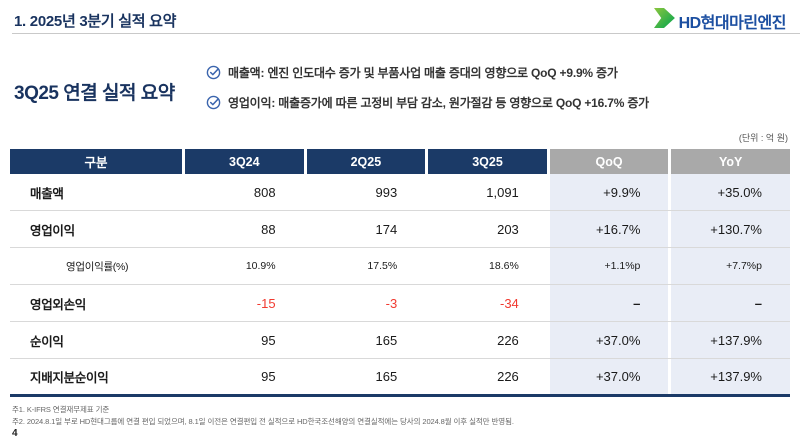 Image resolution: width=800 pixels, height=447 pixels. I want to click on logo-text: HD현대마린엔진, so click(732, 23).